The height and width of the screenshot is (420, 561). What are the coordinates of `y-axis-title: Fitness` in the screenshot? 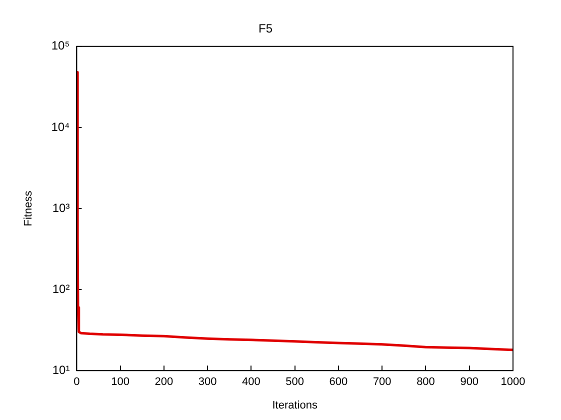 It's located at (28, 208).